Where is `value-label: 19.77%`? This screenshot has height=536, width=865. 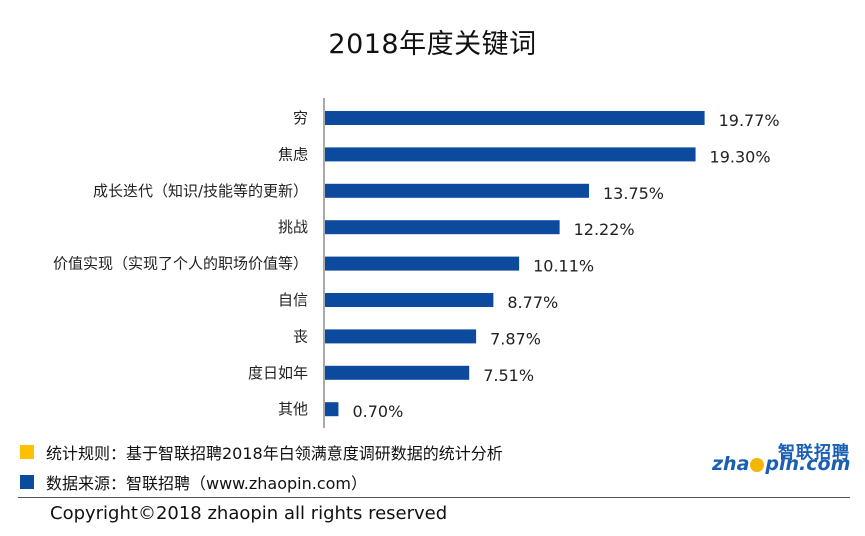 value-label: 19.77% is located at coordinates (749, 120).